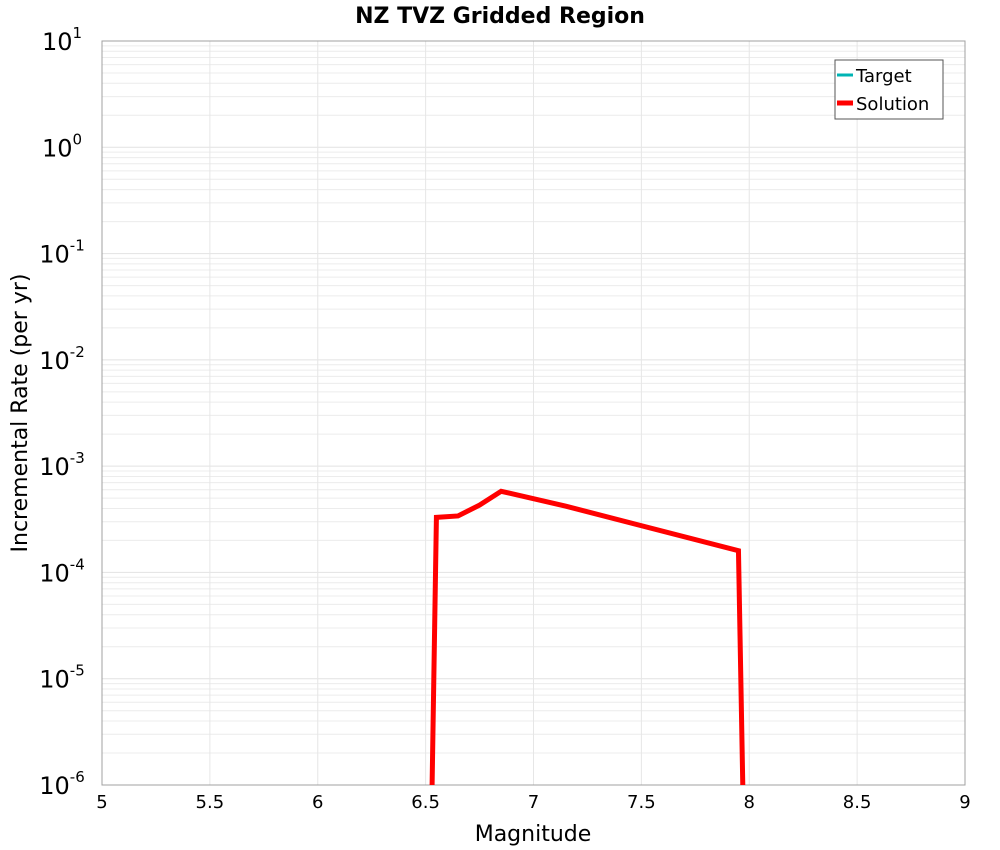 This screenshot has width=1000, height=850. Describe the element at coordinates (883, 76) in the screenshot. I see `legend-target-label: Target` at that location.